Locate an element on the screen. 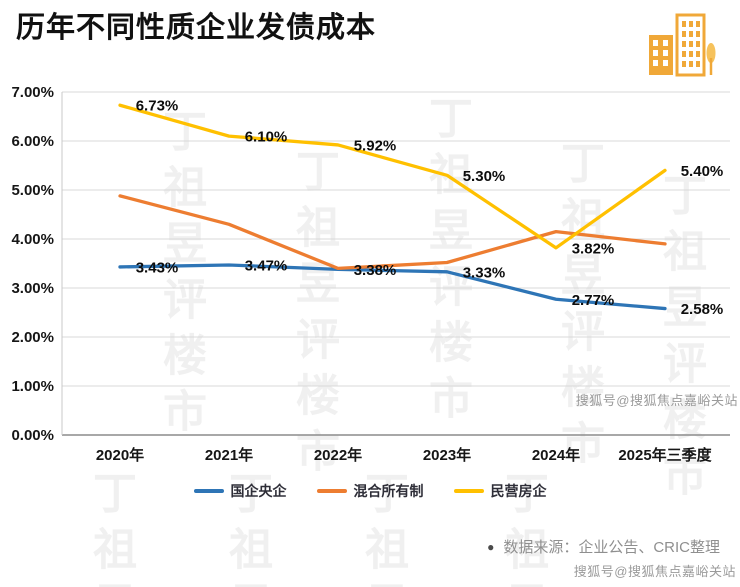 The width and height of the screenshot is (740, 587). data-label: 3.33% is located at coordinates (484, 272).